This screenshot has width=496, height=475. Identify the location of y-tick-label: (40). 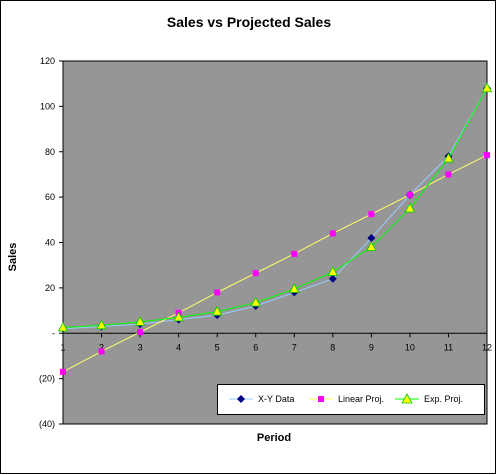
(47, 424).